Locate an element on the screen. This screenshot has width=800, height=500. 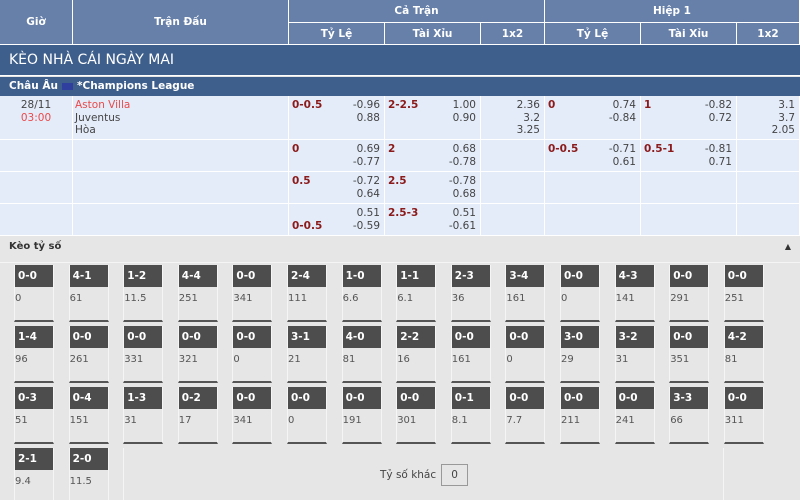
score-cell: 0-2 17 is located at coordinates (197, 415).